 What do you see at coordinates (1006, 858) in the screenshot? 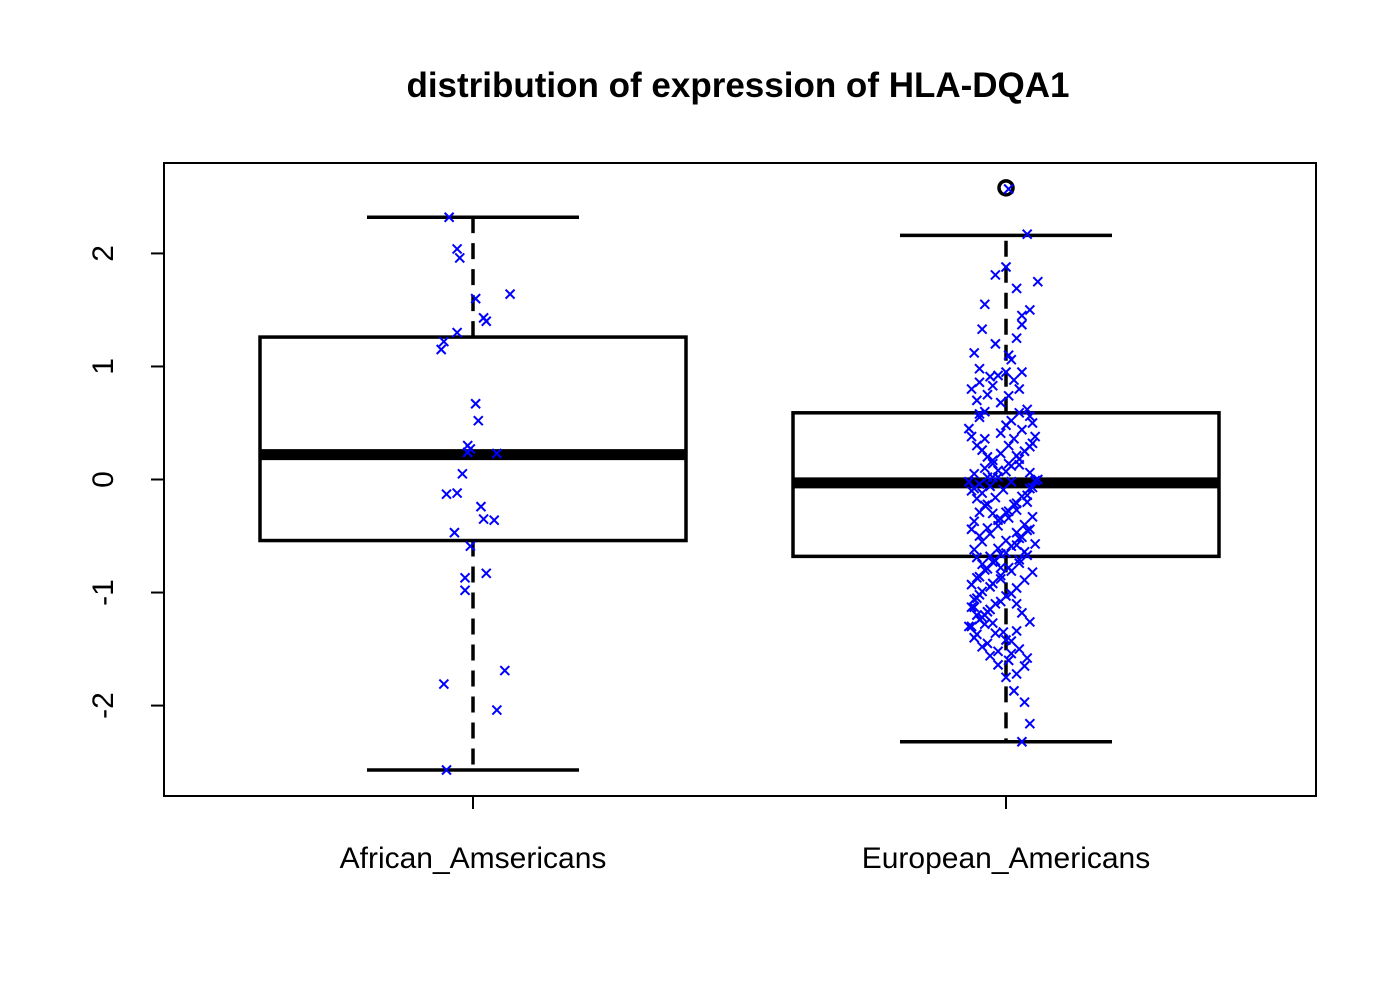
I see `x-tick-label: European_Americans` at bounding box center [1006, 858].